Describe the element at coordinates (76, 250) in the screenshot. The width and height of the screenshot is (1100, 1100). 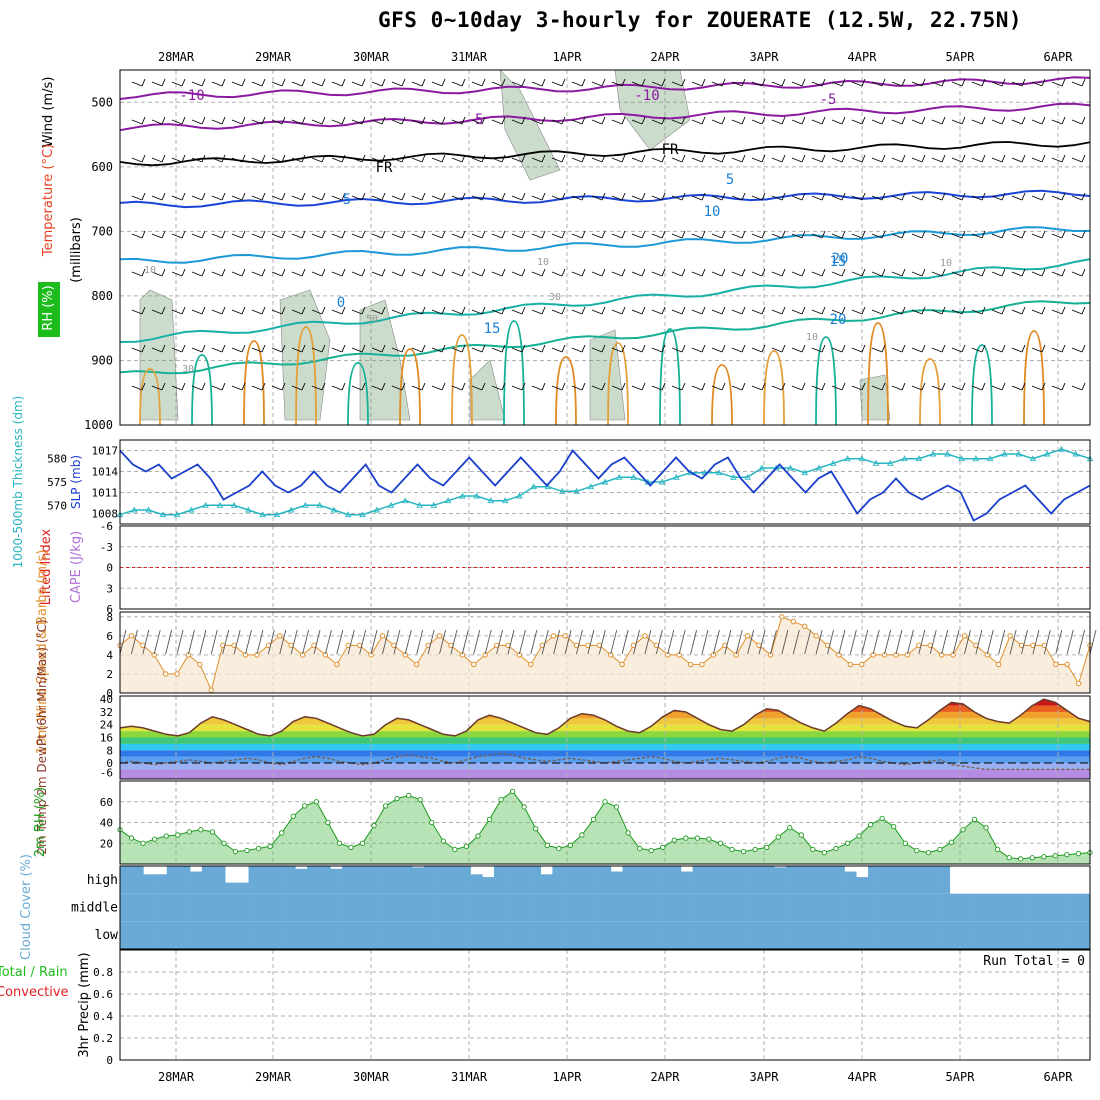
I see `ylabel-millibars: (millibars)` at that location.